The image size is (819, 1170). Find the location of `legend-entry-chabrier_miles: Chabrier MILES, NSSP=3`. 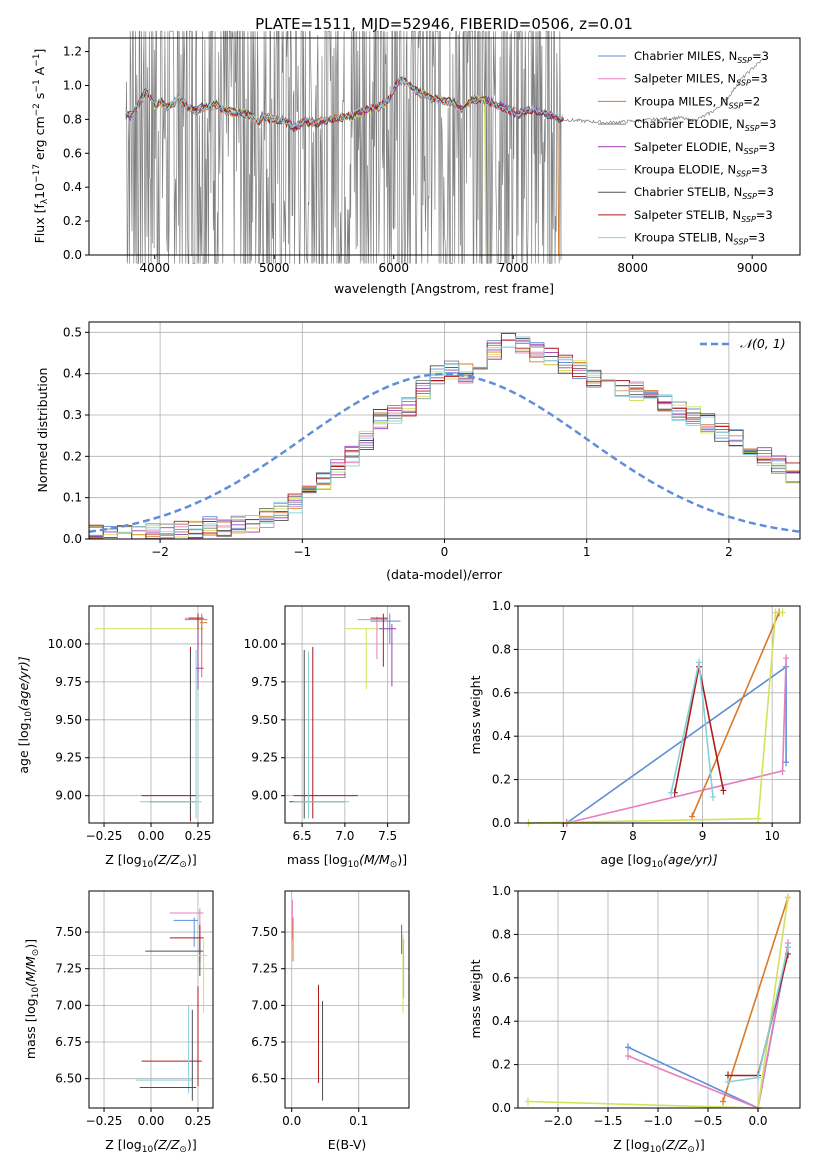

legend-entry-chabrier_miles: Chabrier MILES, NSSP=3 is located at coordinates (701, 57).